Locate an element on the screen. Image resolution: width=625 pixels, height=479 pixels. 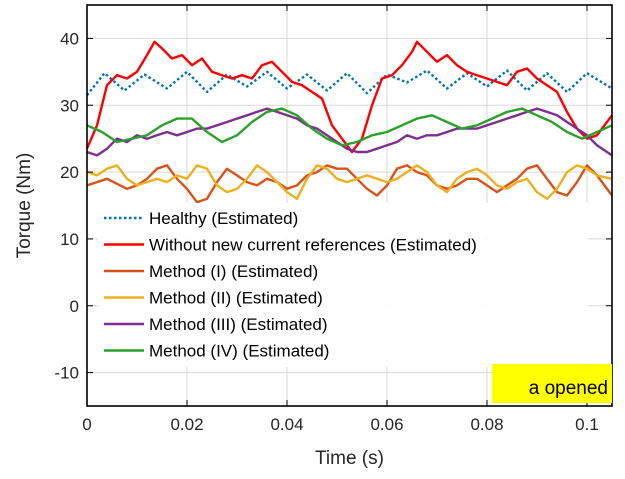
y-tick-label: 30 is located at coordinates (69, 105).